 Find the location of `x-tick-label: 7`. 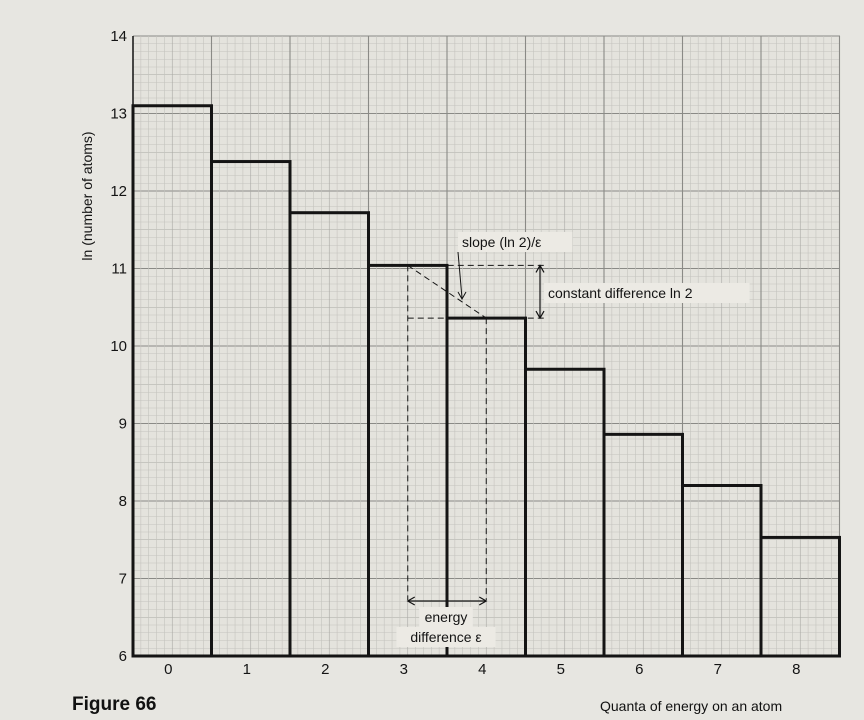

x-tick-label: 7 is located at coordinates (718, 669).